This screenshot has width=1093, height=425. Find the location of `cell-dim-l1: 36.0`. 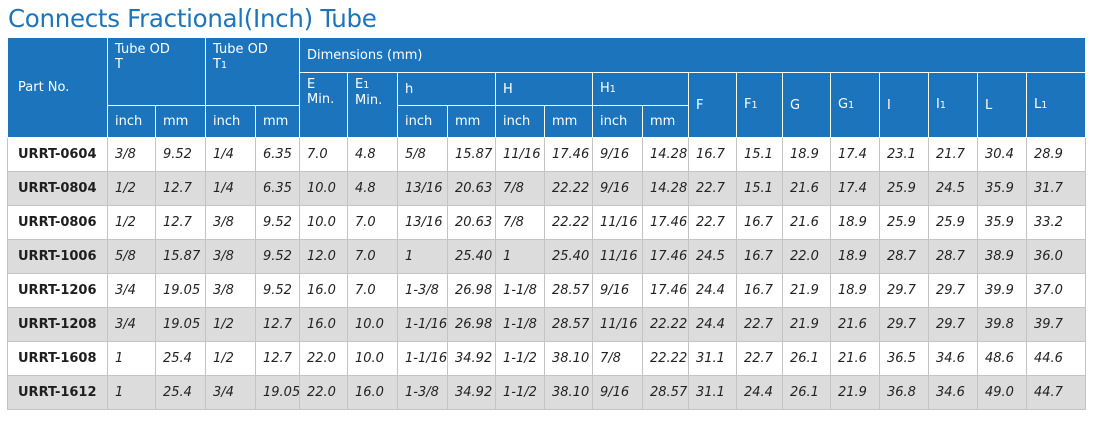

cell-dim-l1: 36.0 is located at coordinates (1056, 256).